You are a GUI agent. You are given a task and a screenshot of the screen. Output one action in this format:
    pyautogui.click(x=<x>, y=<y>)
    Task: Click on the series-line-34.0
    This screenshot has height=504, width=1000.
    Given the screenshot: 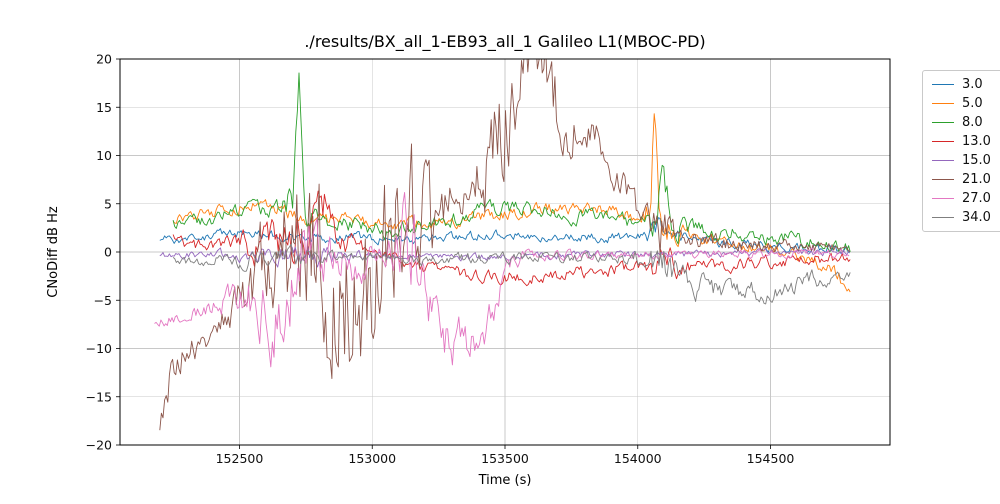 What is the action you would take?
    pyautogui.click(x=511, y=274)
    